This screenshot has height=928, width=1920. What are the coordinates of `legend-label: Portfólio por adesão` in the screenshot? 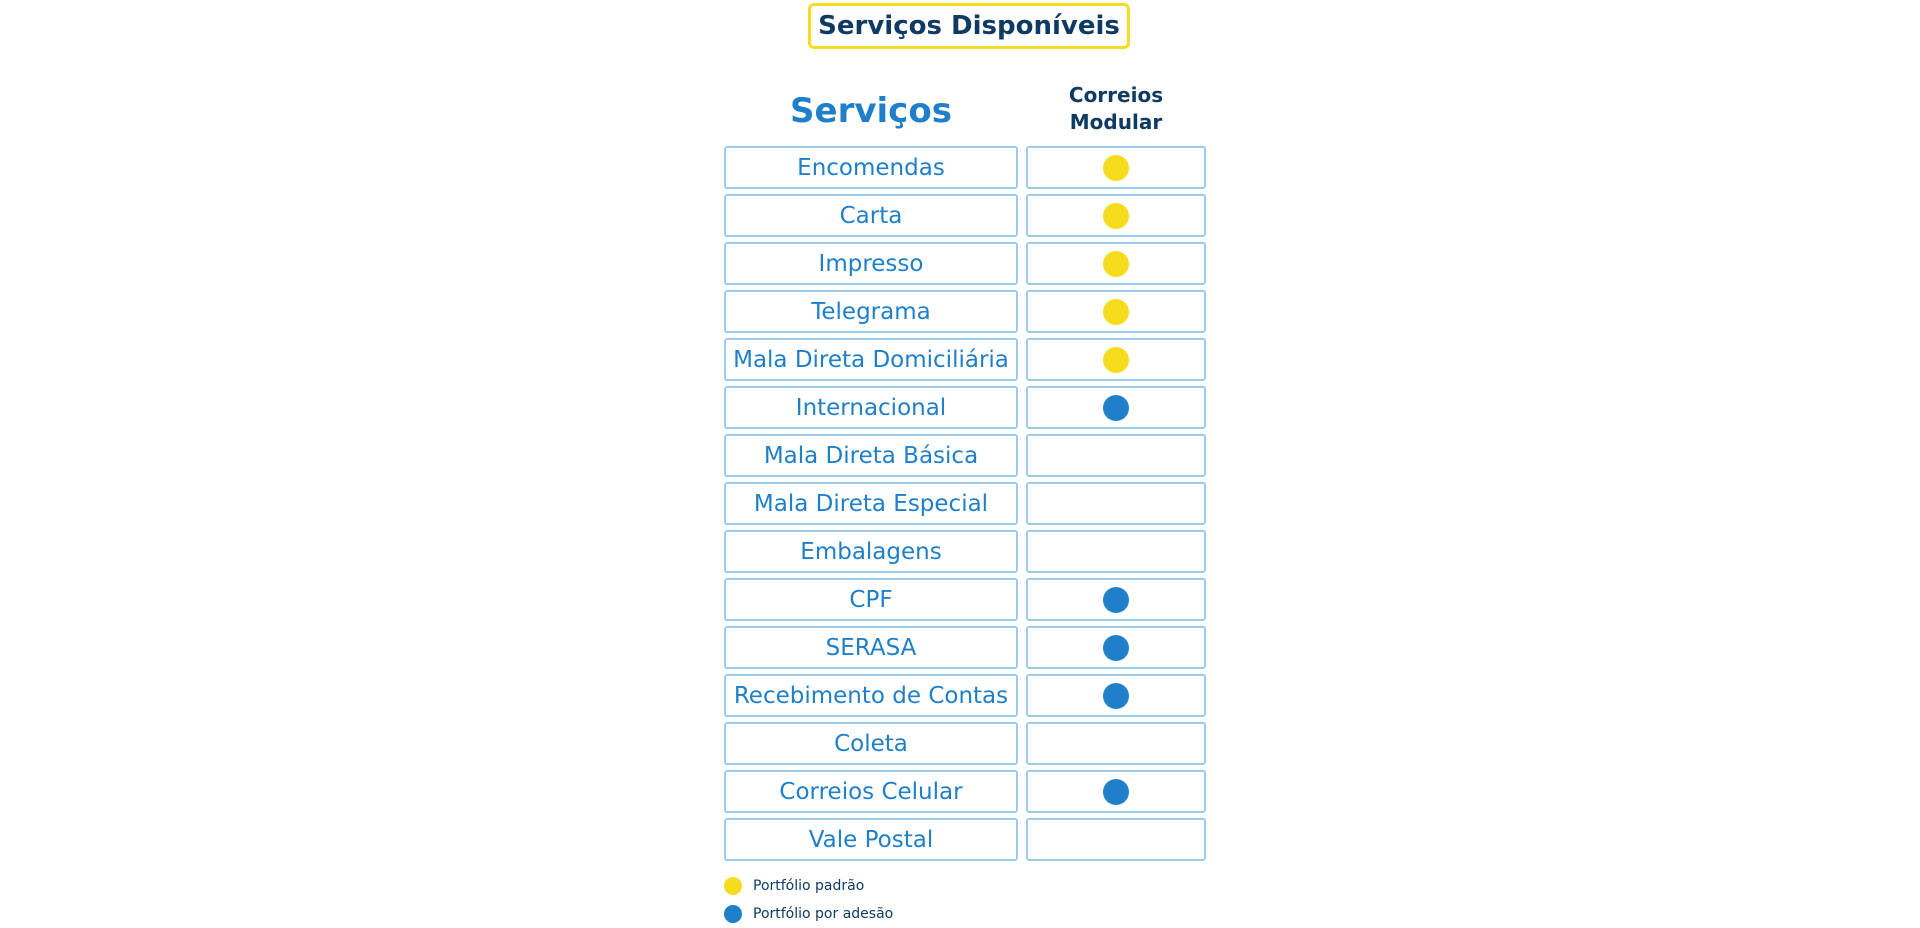 It's located at (823, 914).